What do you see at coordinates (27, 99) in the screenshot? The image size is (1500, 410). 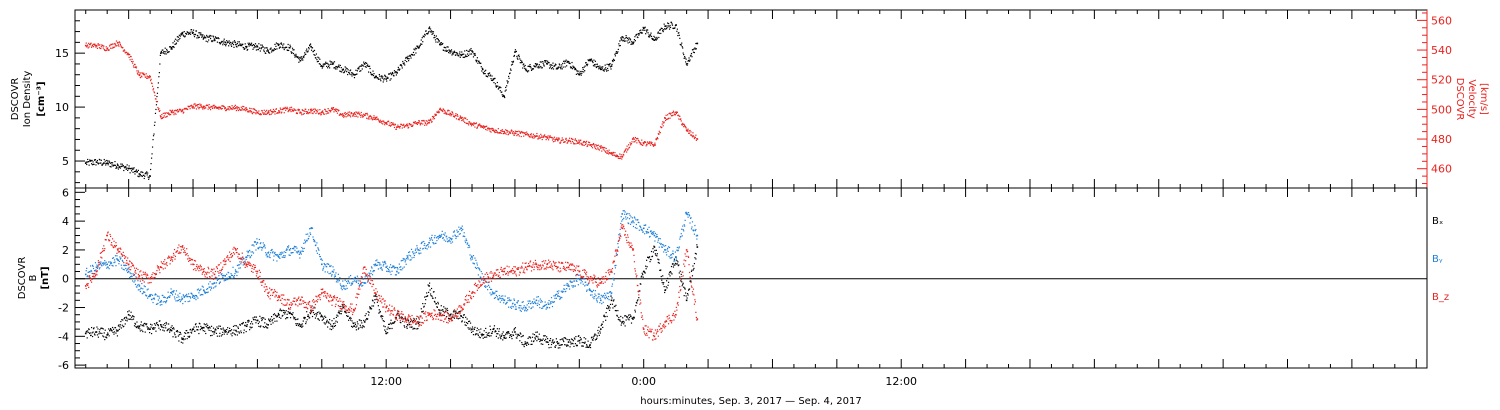 I see `density-ylabel-line2: Ion Density` at bounding box center [27, 99].